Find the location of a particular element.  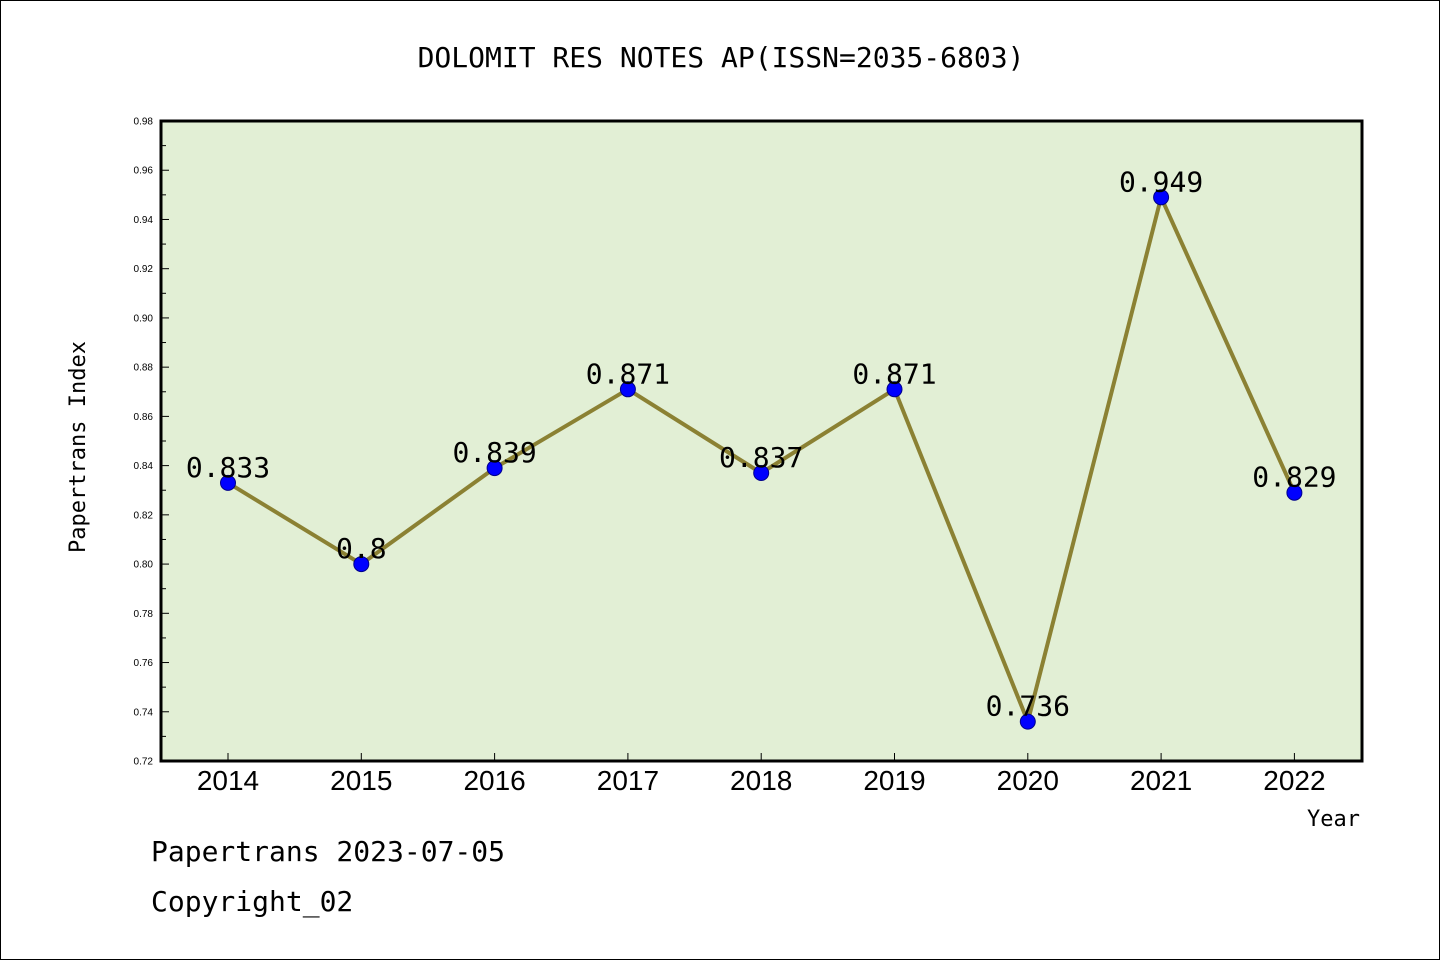

x-tick-label: 2022 is located at coordinates (1294, 780).